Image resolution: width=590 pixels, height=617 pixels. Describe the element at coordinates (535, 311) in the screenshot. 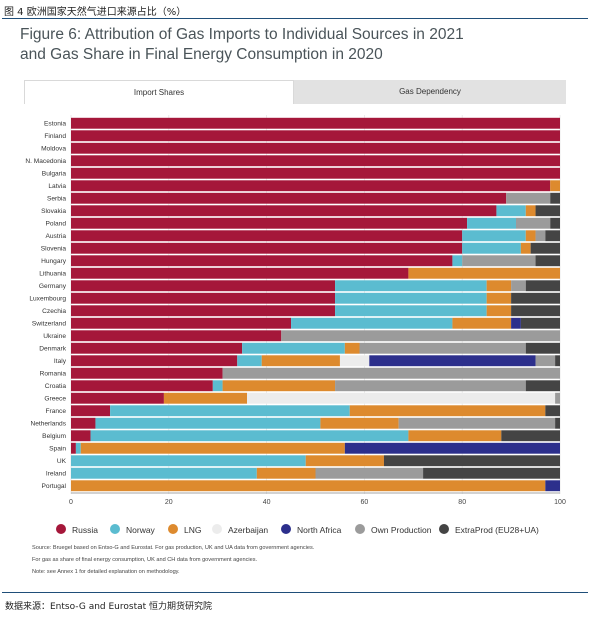

I see `bar-czechia-extraprod-eu28-ua` at that location.